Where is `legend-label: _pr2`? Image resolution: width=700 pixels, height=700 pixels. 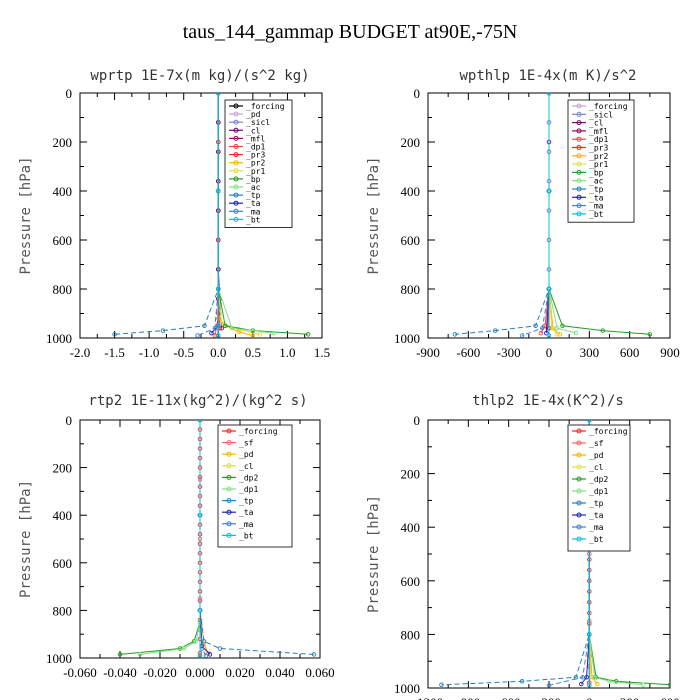
legend-label: _pr2 is located at coordinates (255, 163).